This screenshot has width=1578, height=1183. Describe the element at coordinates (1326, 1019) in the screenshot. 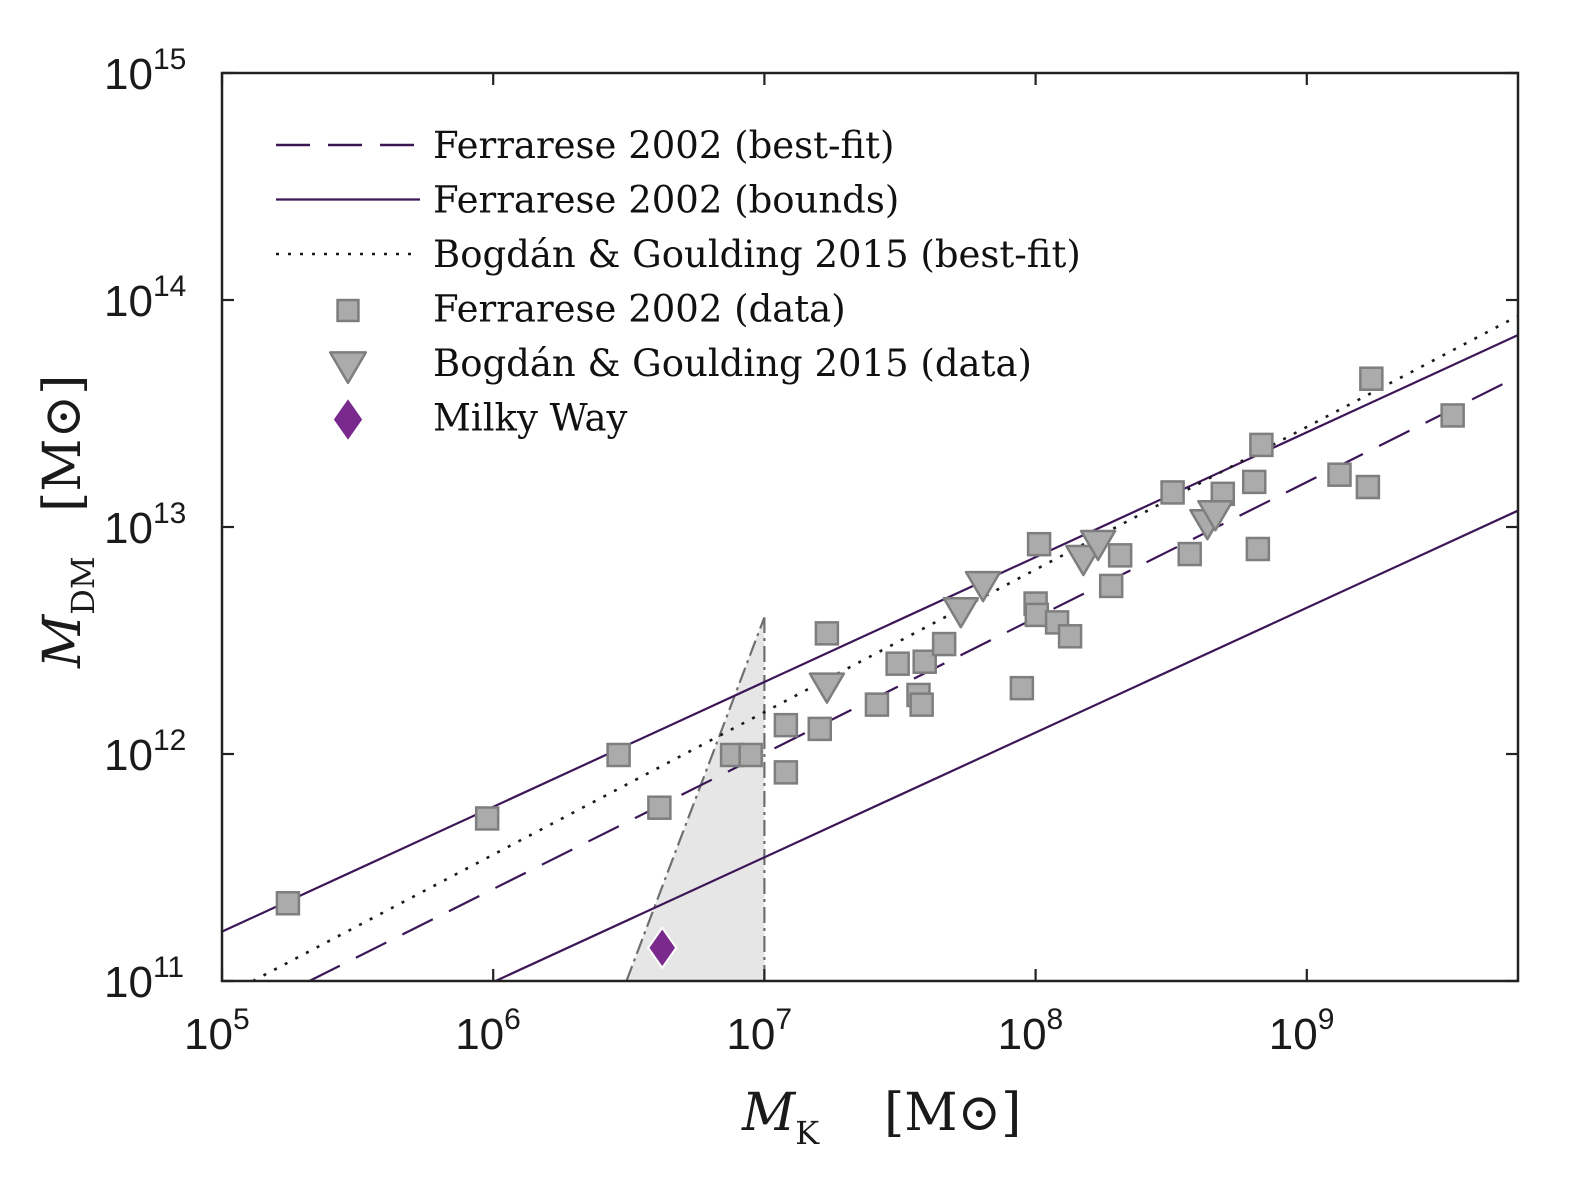

I see `x-tick-label-exponent: 9` at that location.